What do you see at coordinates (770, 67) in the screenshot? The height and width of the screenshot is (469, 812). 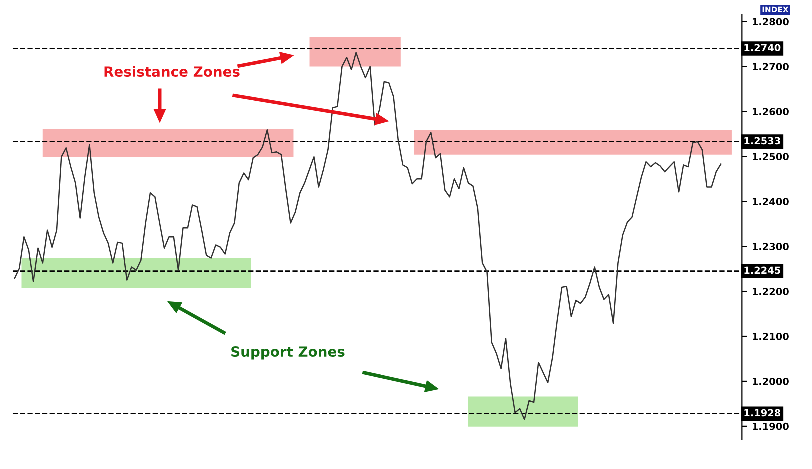 I see `y-tick-label: 1.2700` at bounding box center [770, 67].